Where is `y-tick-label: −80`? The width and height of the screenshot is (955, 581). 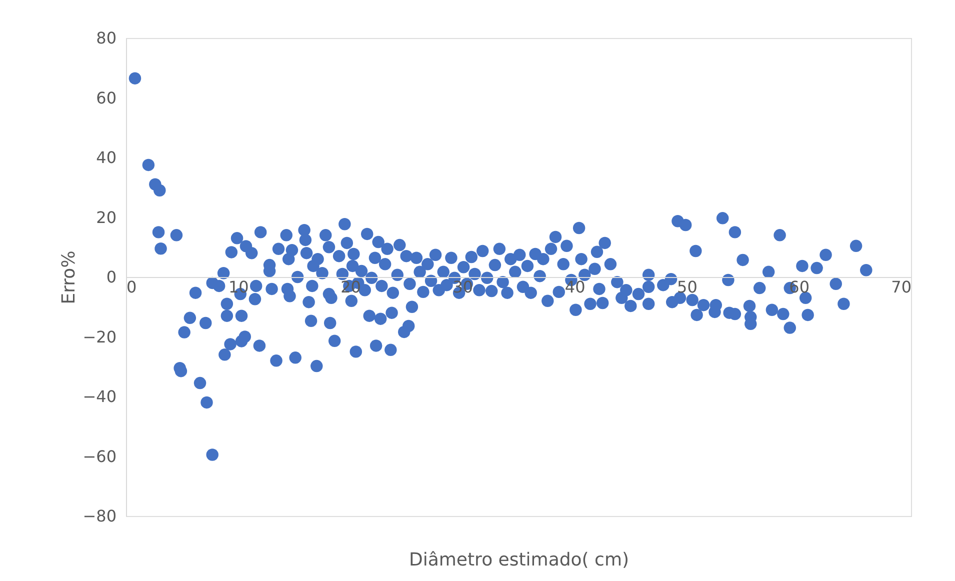
y-tick-label: −80 is located at coordinates (99, 516).